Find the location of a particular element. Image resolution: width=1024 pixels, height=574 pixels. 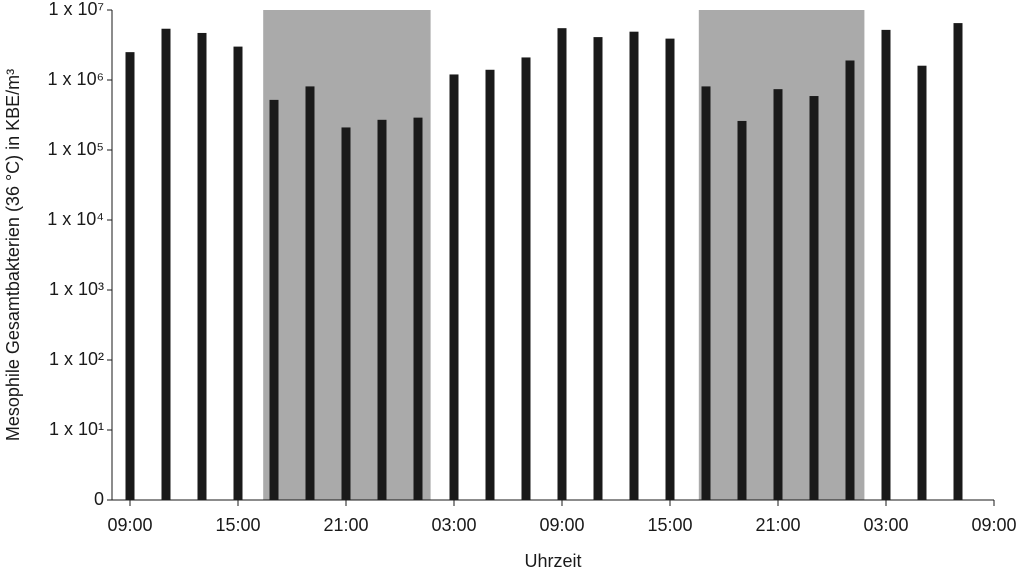

y-tick-label: 1 x 10¹ is located at coordinates (76, 429).